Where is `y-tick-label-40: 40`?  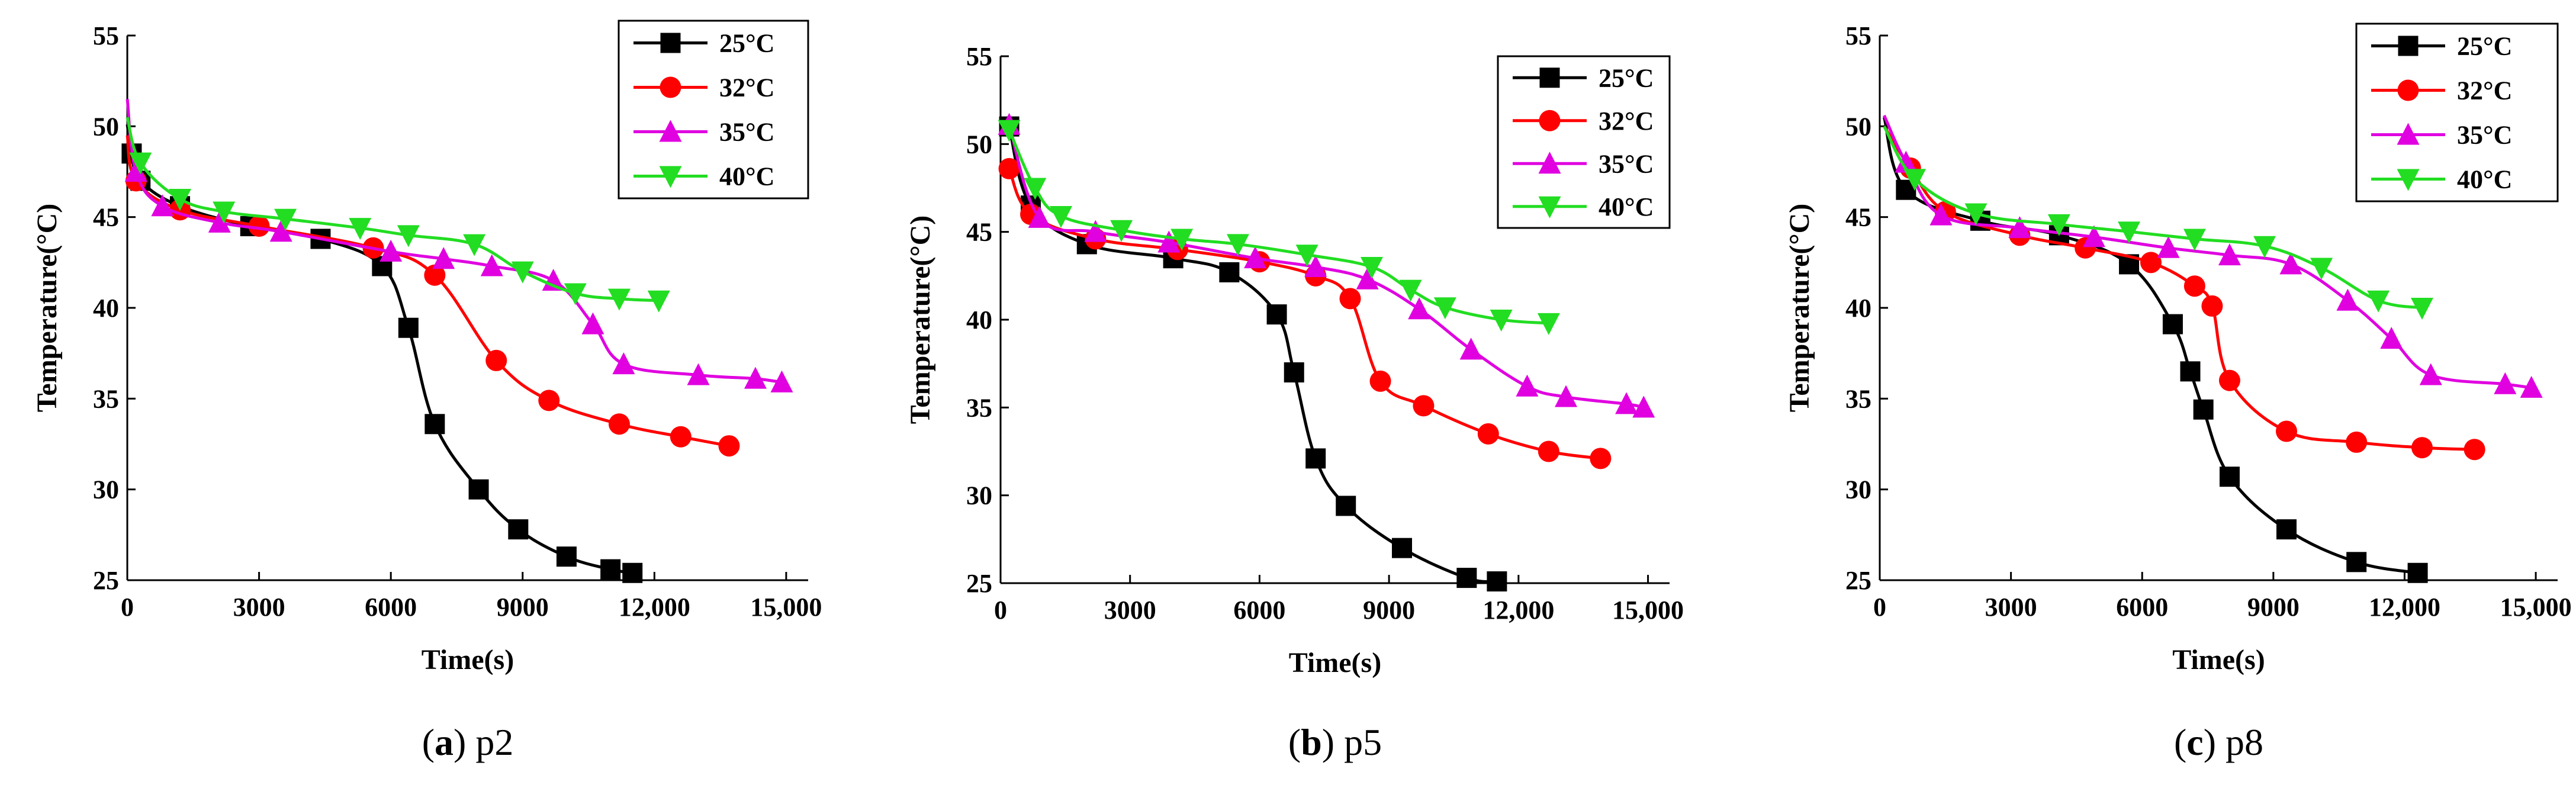
y-tick-label-40: 40 is located at coordinates (979, 320).